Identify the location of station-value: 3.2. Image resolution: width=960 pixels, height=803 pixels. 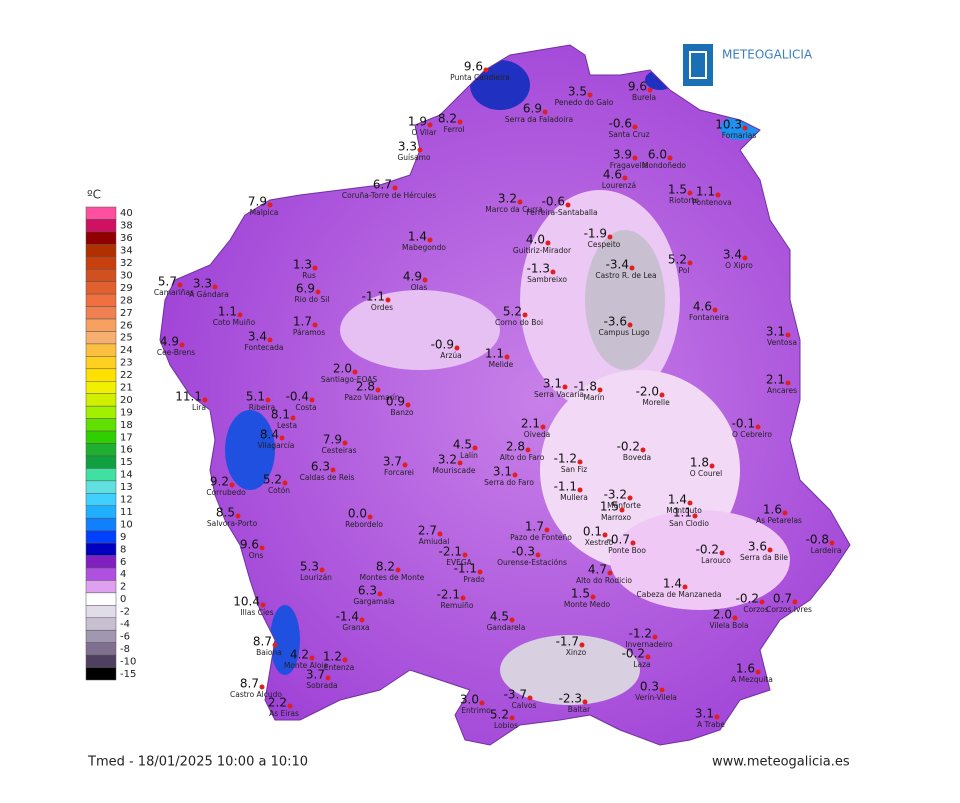
(447, 460).